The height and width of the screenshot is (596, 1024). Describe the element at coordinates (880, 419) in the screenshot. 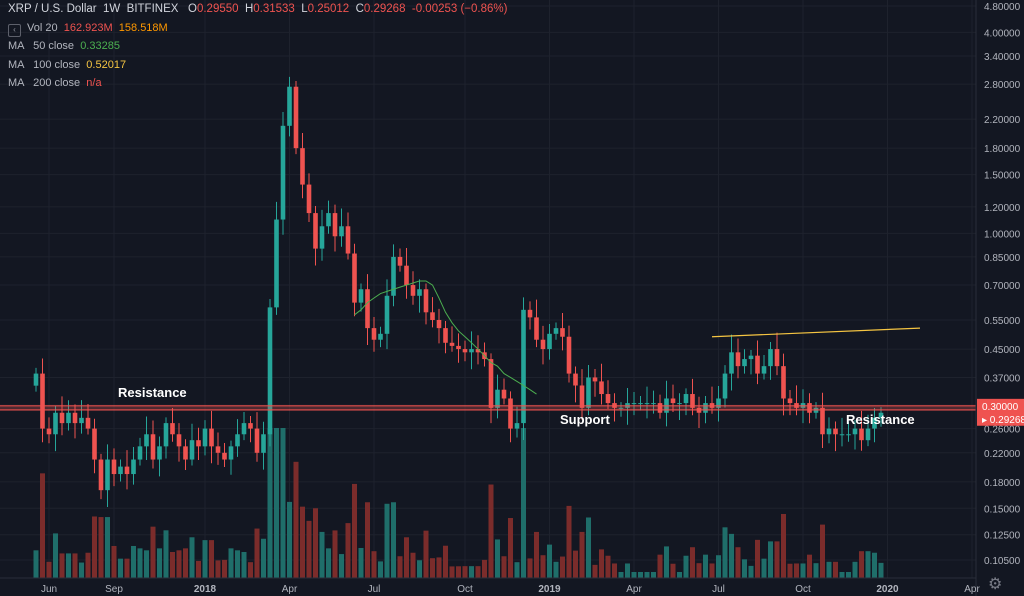

I see `annotation-label: Resistance` at that location.